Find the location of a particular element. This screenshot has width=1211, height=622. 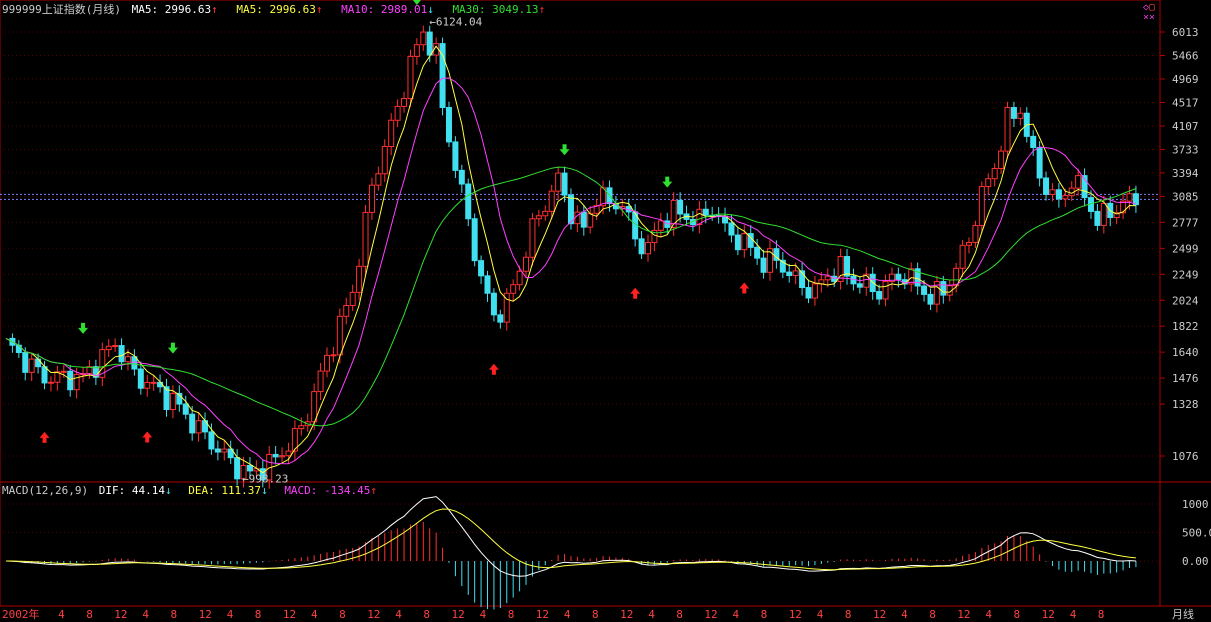

maximize-icon: ▢ is located at coordinates (1151, 7).